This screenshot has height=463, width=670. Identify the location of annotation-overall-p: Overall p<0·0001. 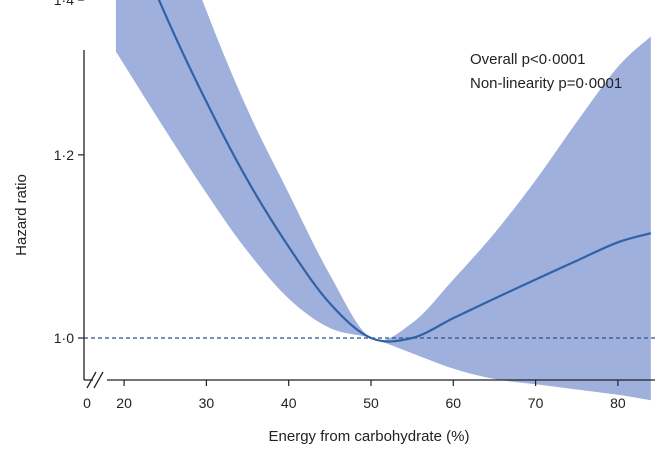
(528, 59).